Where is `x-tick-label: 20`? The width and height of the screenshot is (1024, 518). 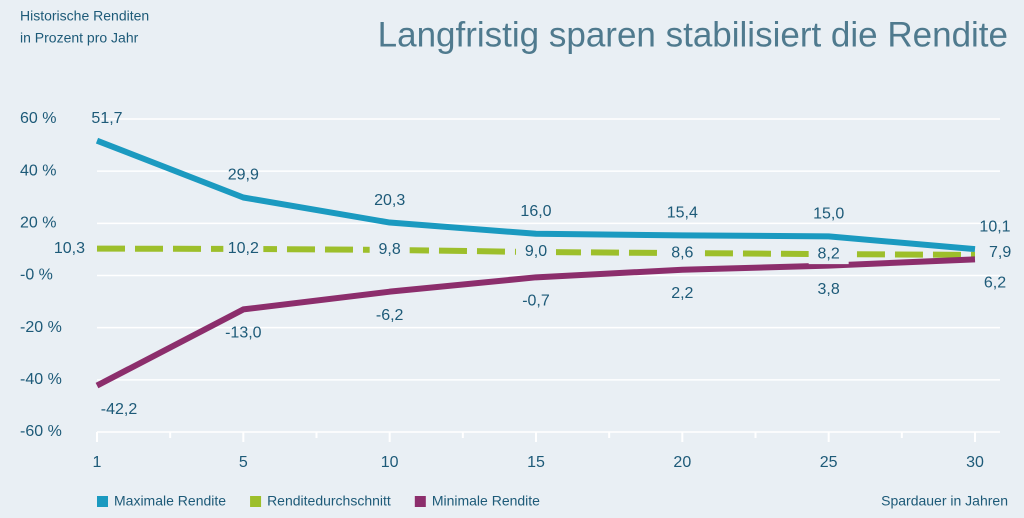
x-tick-label: 20 is located at coordinates (682, 462).